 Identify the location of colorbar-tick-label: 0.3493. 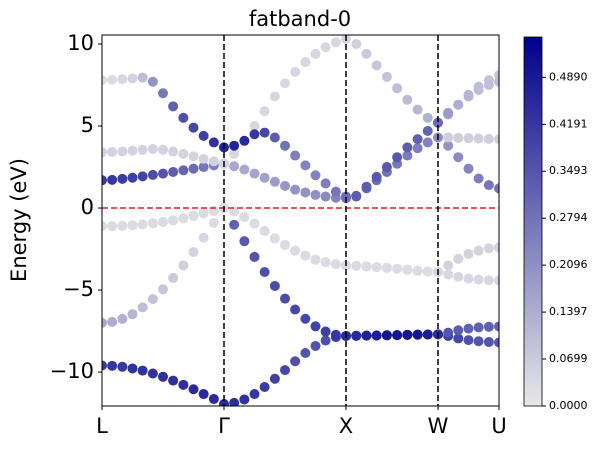
(568, 170).